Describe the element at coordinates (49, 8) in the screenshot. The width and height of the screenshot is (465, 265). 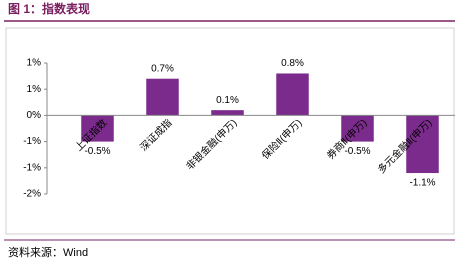
I see `chart-title: 图 1：指数表现` at that location.